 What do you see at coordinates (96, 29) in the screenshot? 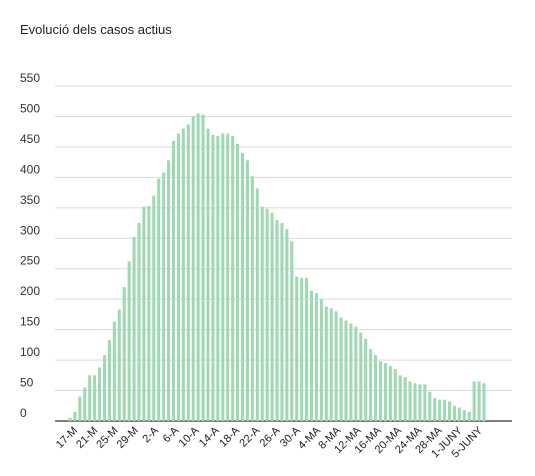
I see `chart-title: Evolució dels casos actius` at bounding box center [96, 29].